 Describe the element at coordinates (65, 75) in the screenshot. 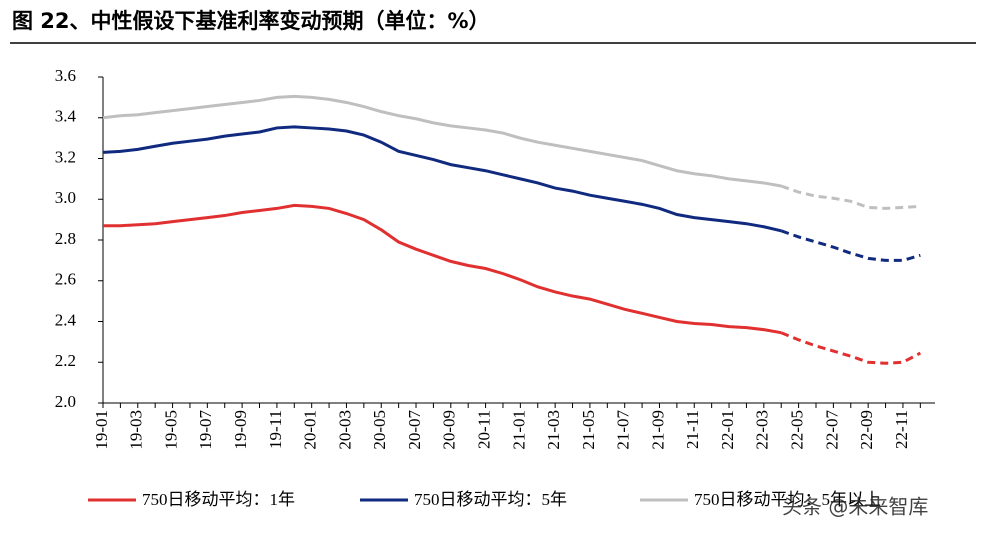

I see `y-tick-label: 3.6` at that location.